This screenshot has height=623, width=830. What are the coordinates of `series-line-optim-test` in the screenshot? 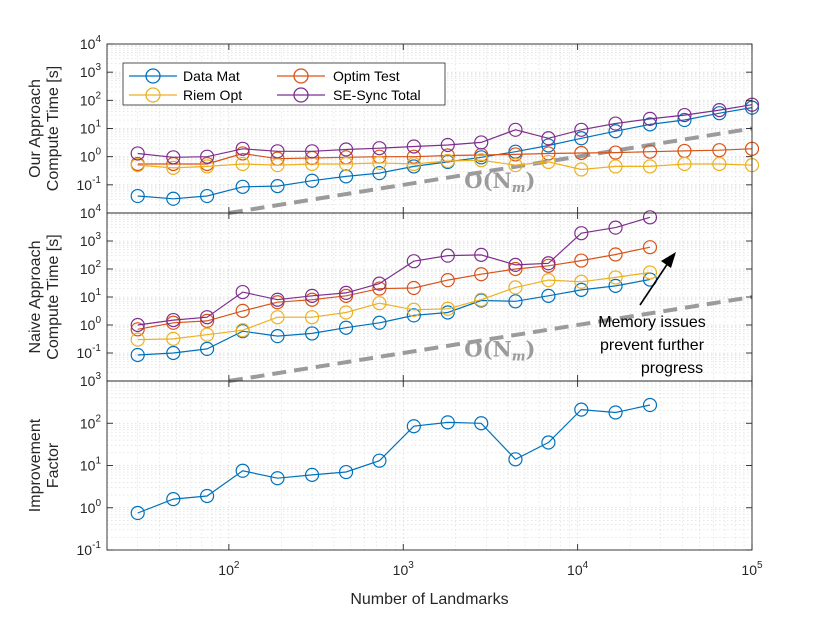 It's located at (445, 156).